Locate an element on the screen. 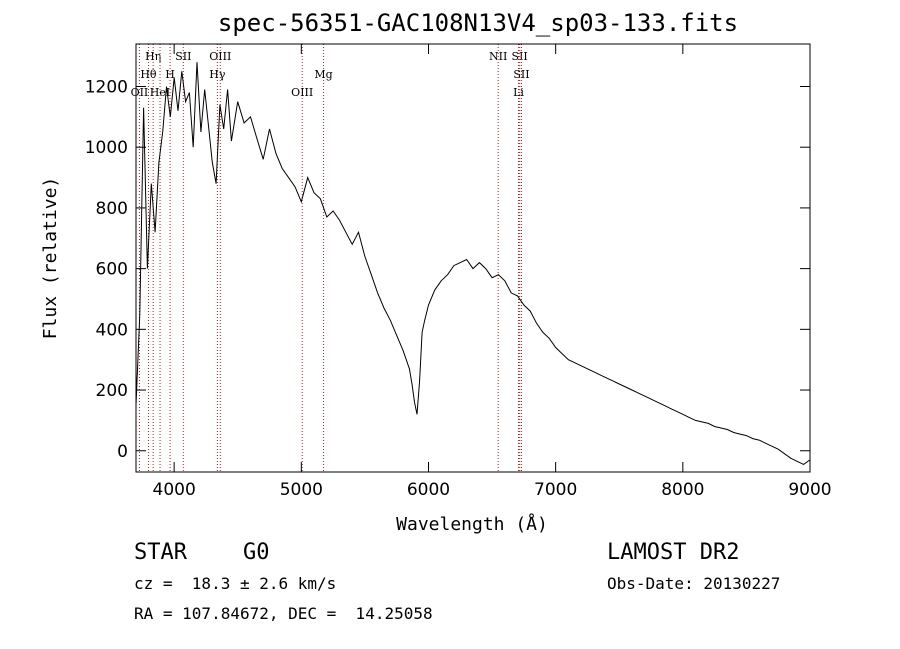  x-tick-label-3: 7000 is located at coordinates (555, 490).